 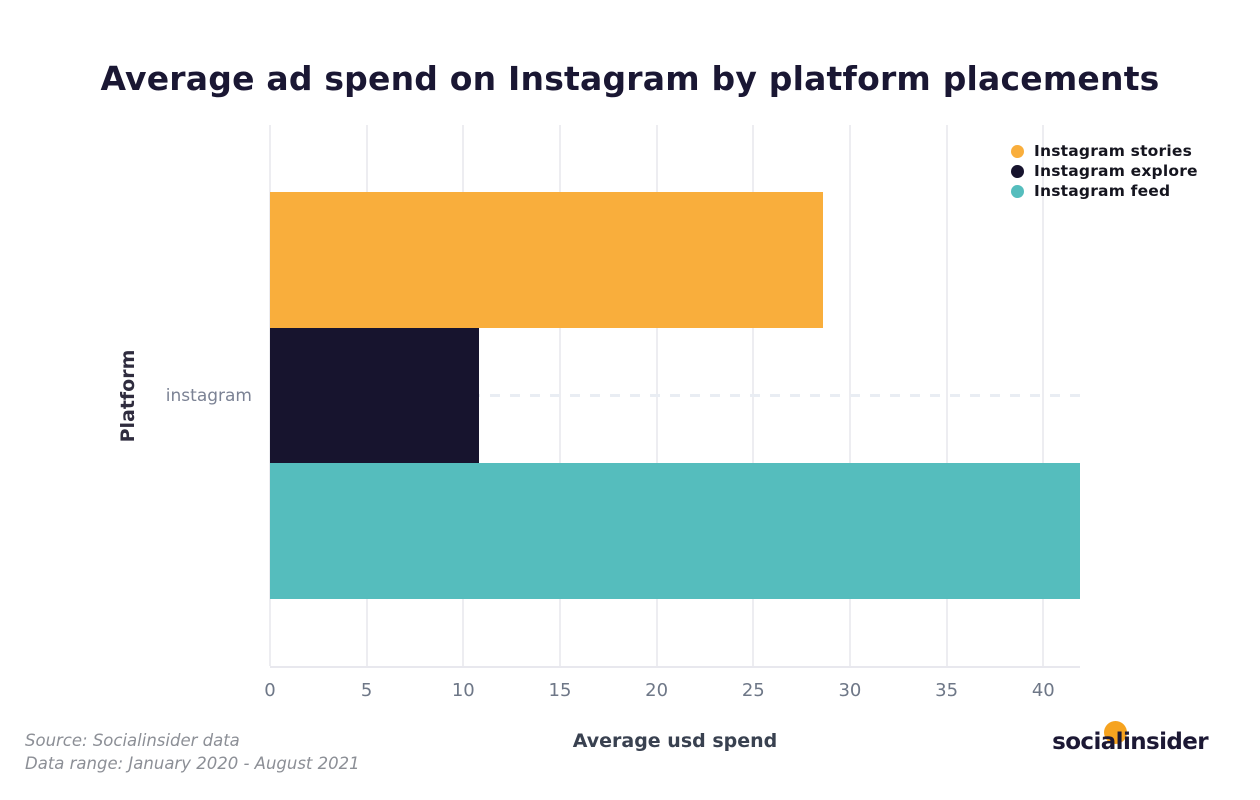 I want to click on data-range-line: Data range: January 2020 - August 2021, so click(x=192, y=763).